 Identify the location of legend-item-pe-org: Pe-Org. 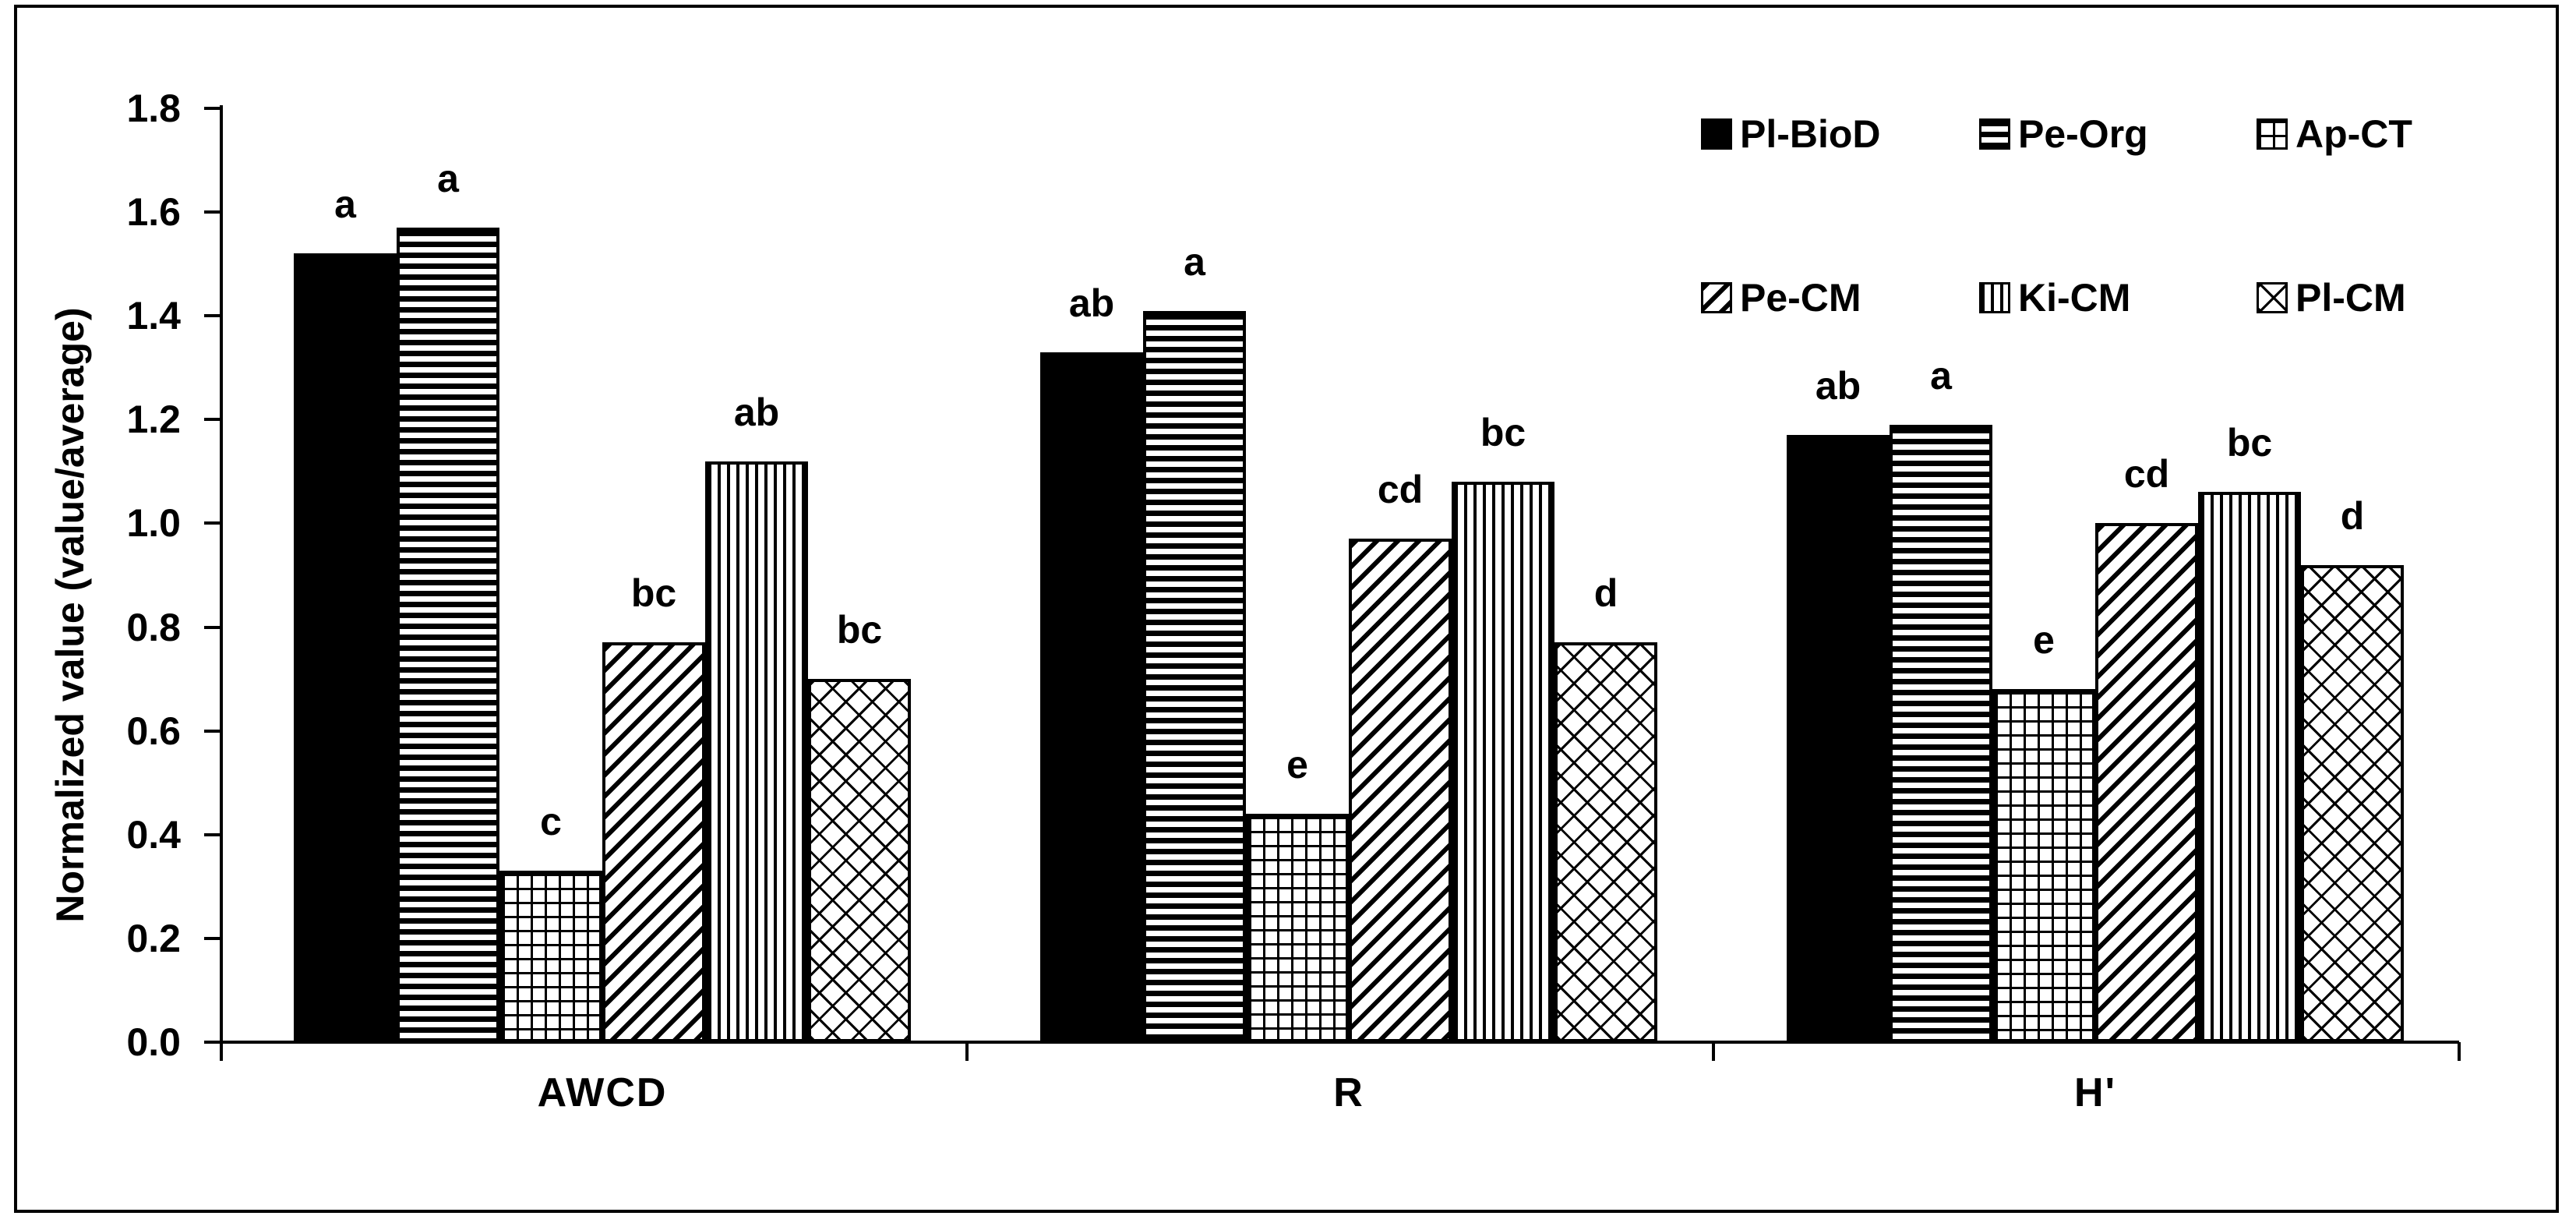
(2063, 134).